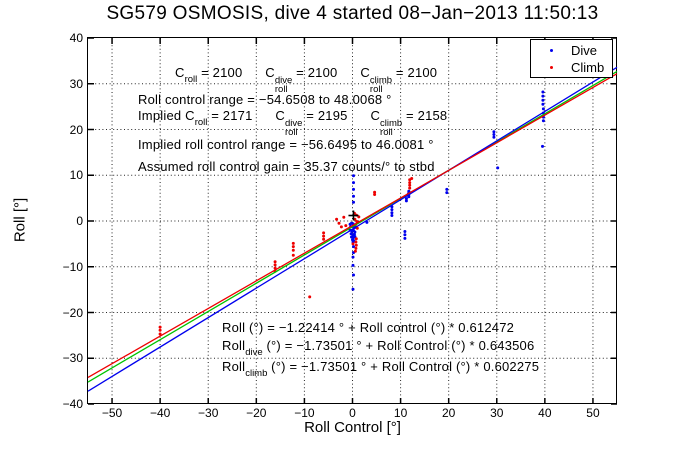 The height and width of the screenshot is (454, 681). Describe the element at coordinates (72, 266) in the screenshot. I see `y-tick-label: −10` at that location.